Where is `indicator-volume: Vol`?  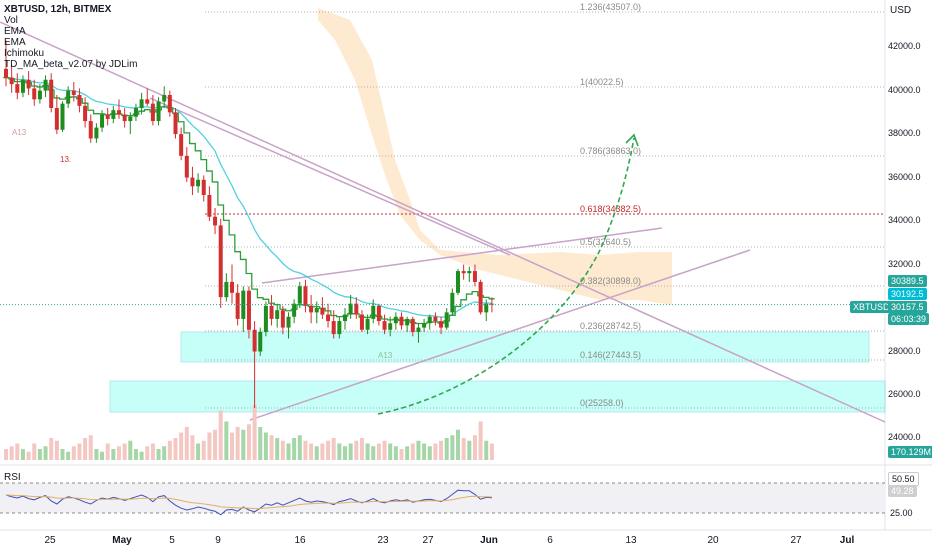
indicator-volume: Vol is located at coordinates (11, 20).